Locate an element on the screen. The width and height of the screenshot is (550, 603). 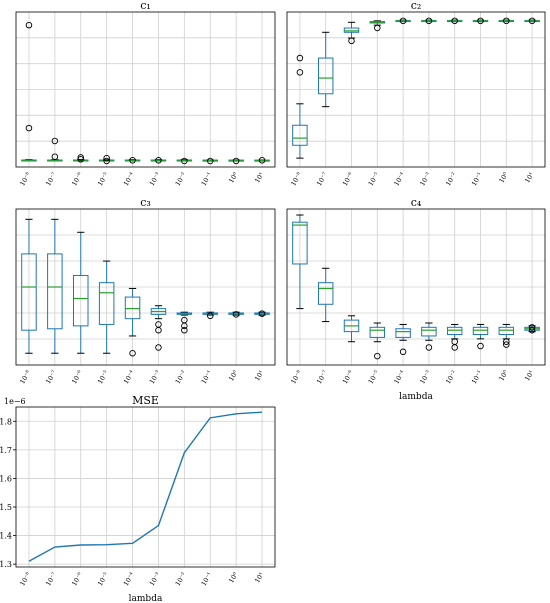
y-tick-label-0: 1.3 is located at coordinates (6, 564).